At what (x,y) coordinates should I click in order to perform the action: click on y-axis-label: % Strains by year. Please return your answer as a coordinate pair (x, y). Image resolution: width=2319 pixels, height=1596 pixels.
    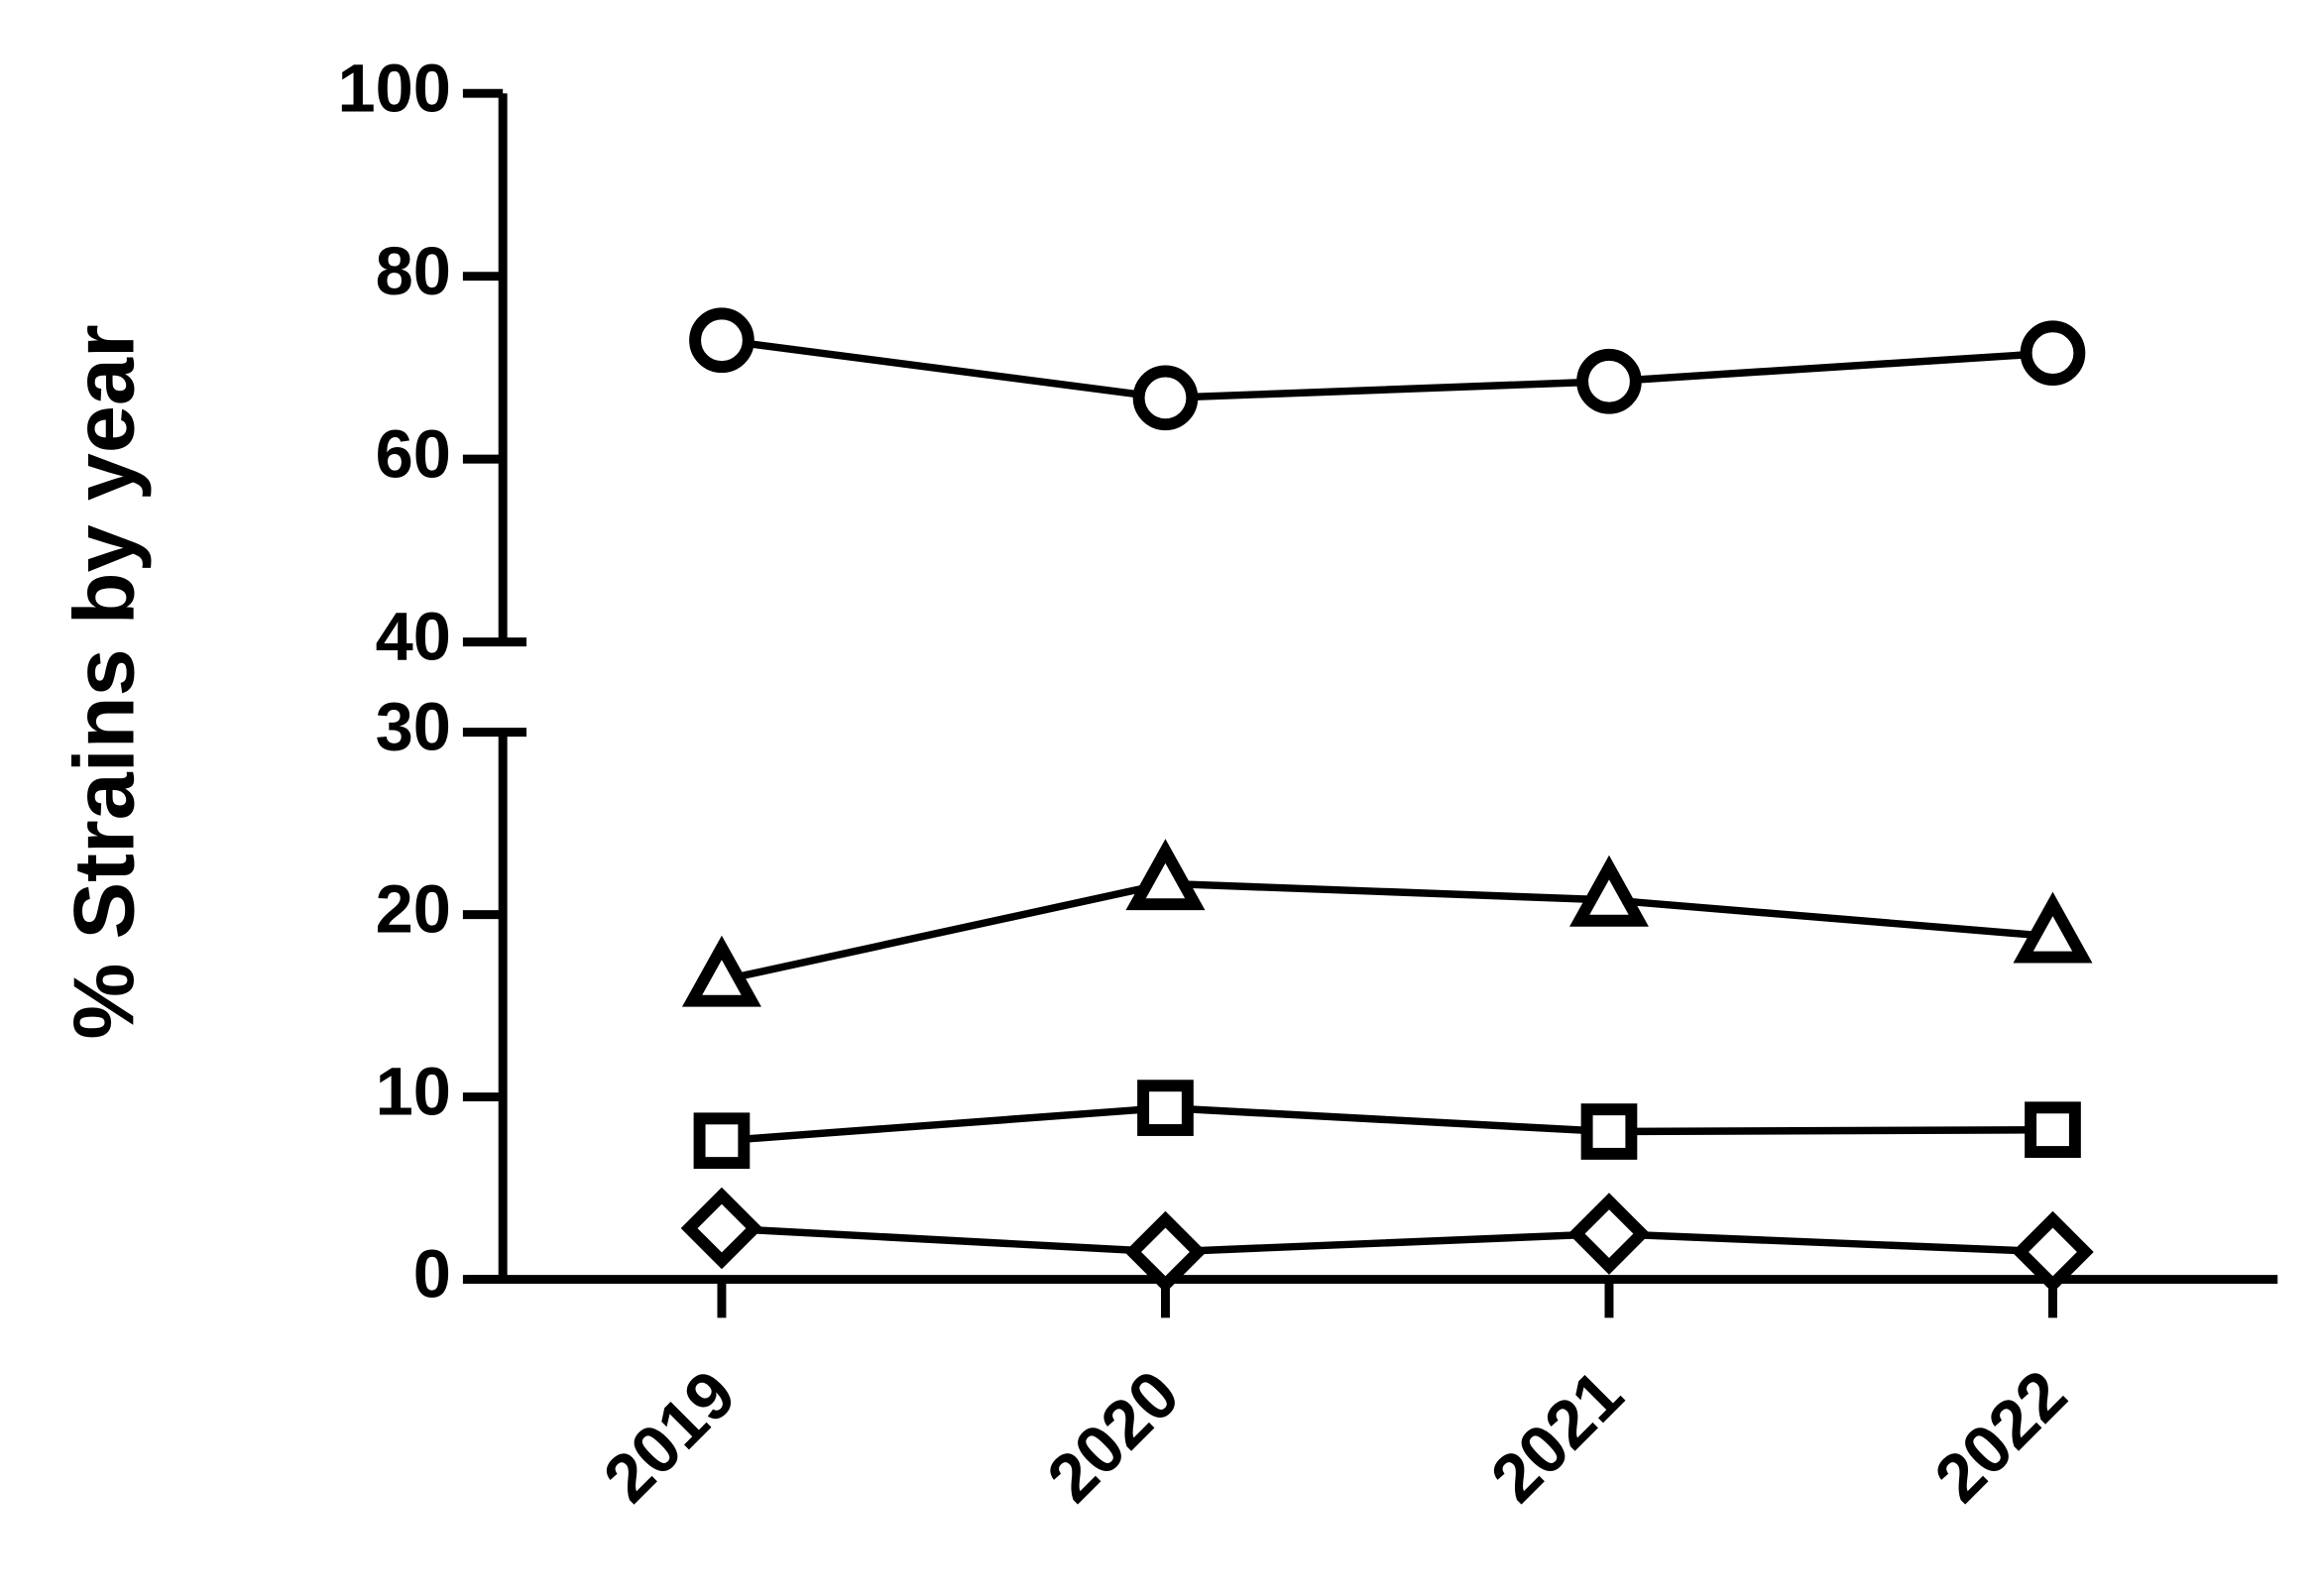
    Looking at the image, I should click on (105, 681).